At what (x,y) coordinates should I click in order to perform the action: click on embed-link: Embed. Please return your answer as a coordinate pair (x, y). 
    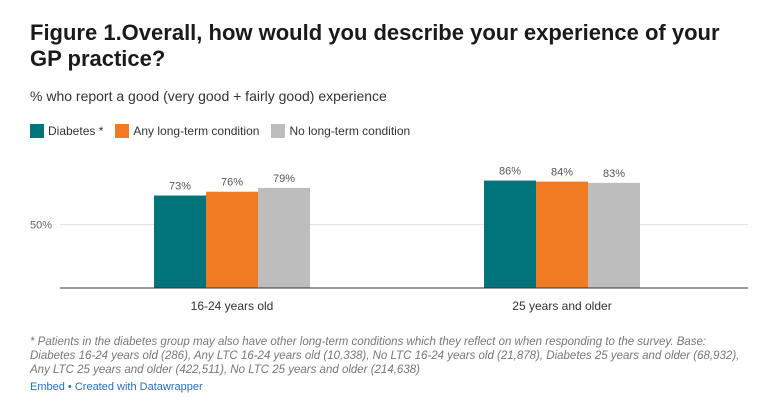
    Looking at the image, I should click on (47, 387).